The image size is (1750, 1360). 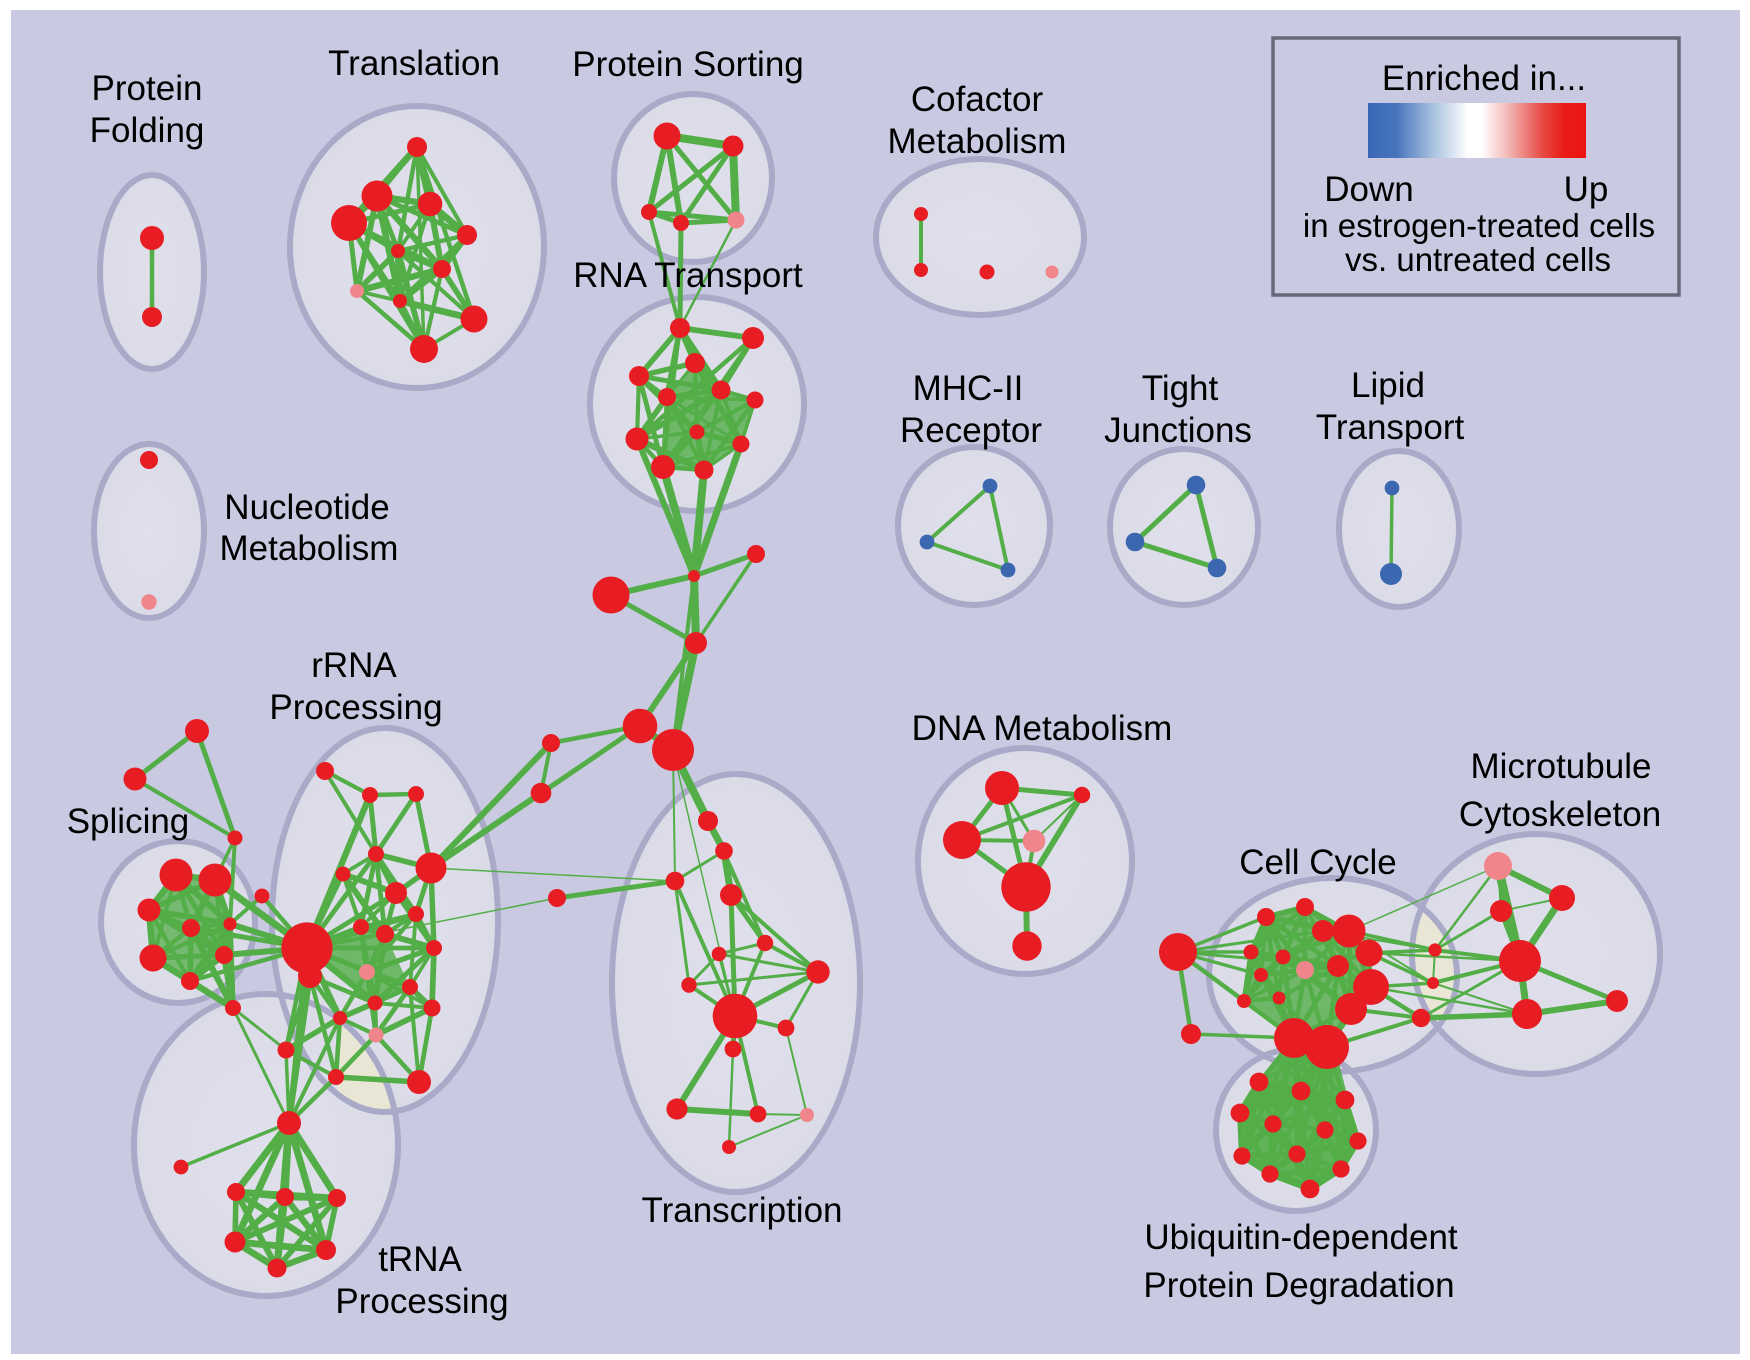 I want to click on svg-text: in estrogen-treated cells, so click(x=1479, y=225).